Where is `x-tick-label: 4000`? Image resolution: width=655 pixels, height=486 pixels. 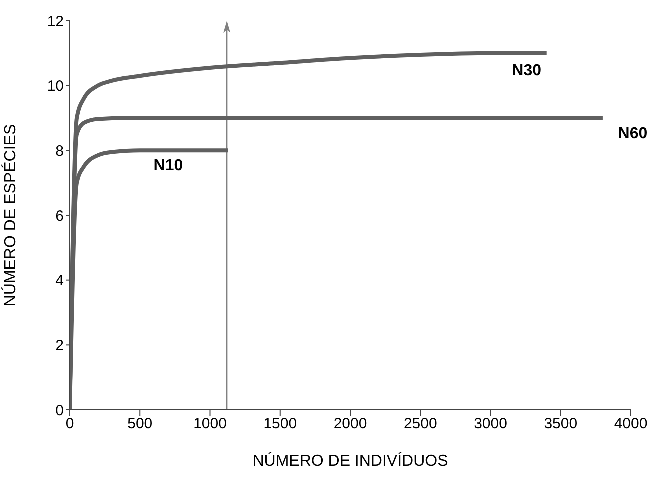
x-tick-label: 4000 is located at coordinates (631, 424).